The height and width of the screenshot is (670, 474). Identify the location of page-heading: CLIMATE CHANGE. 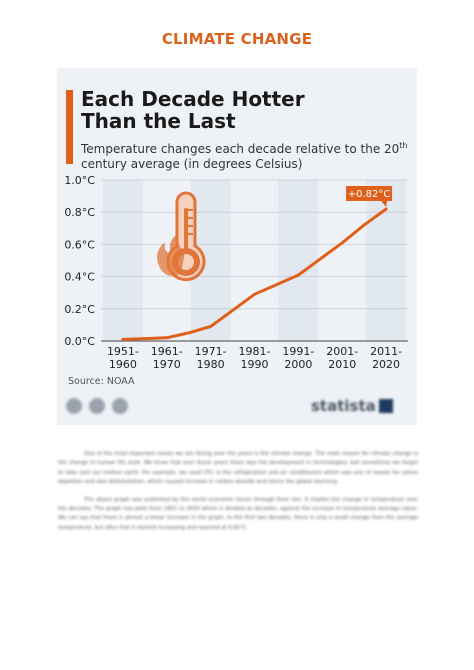
(237, 39).